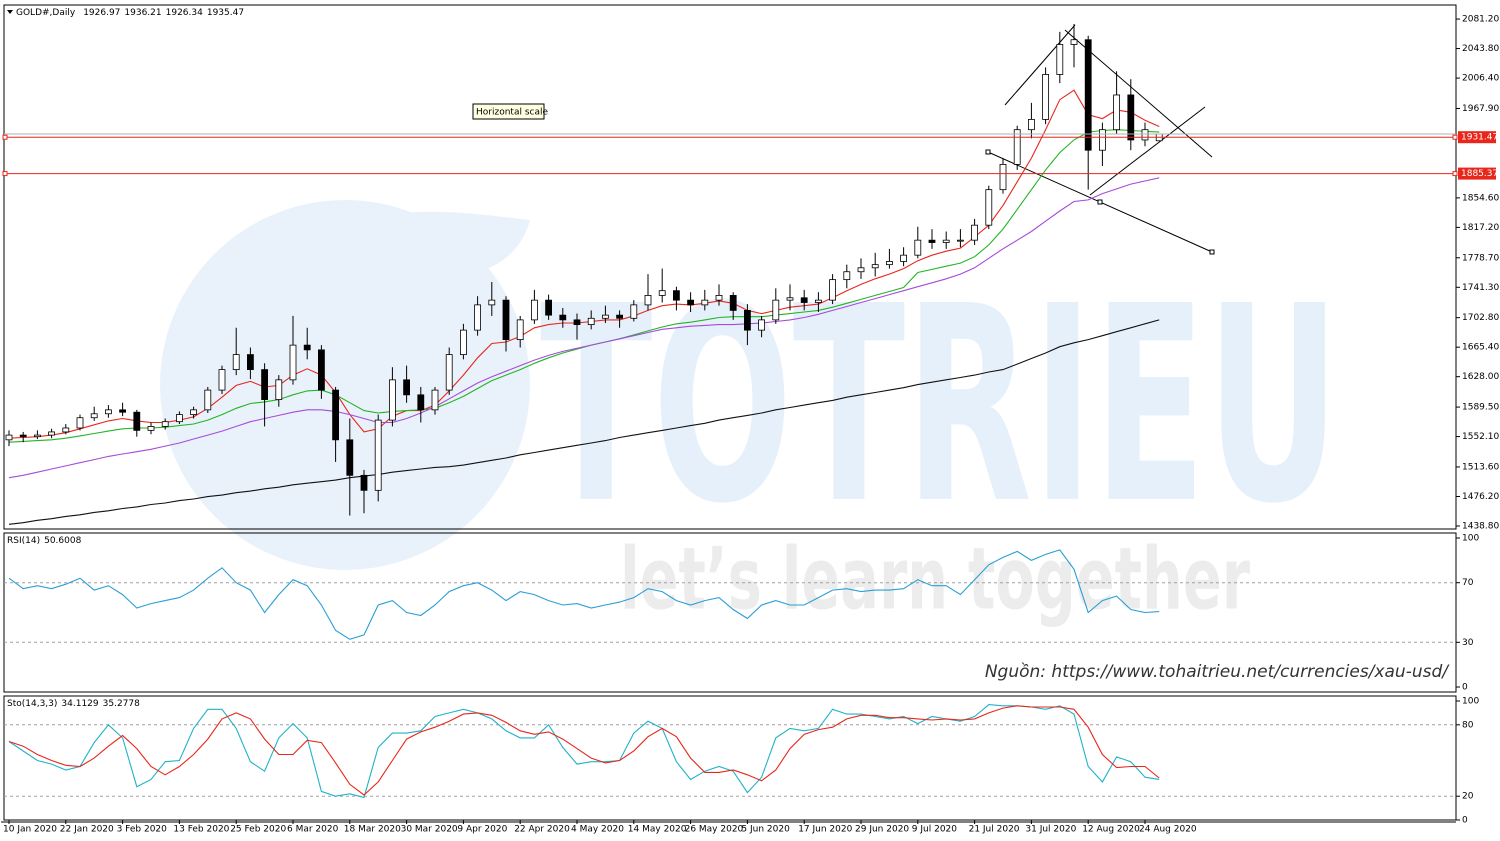 The image size is (1500, 841). Describe the element at coordinates (1480, 109) in the screenshot. I see `y-tick-label: 1967.90` at that location.